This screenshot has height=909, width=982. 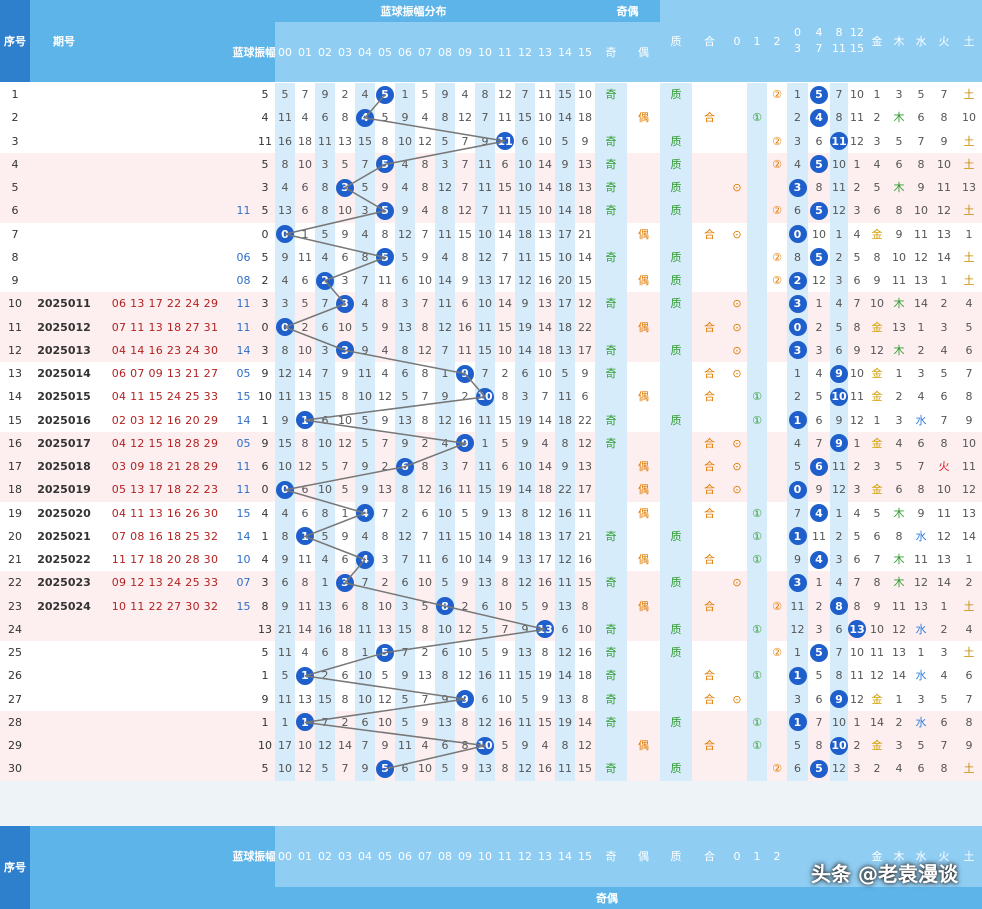 I want to click on row-element-1: 1, so click(x=899, y=699).